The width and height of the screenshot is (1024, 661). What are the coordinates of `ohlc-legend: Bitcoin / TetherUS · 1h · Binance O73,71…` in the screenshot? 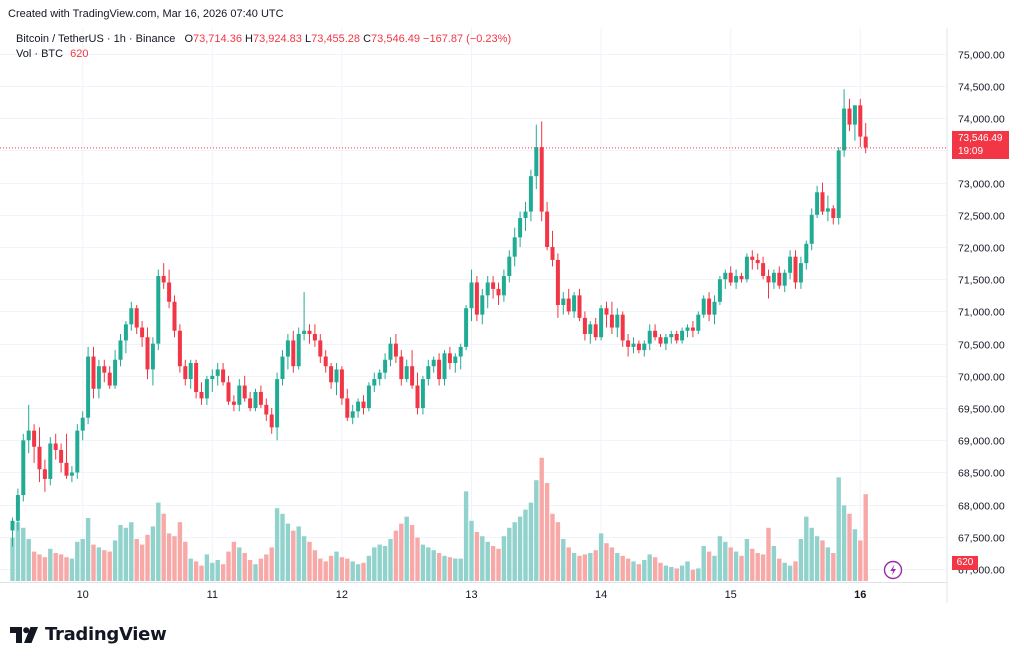 It's located at (264, 39).